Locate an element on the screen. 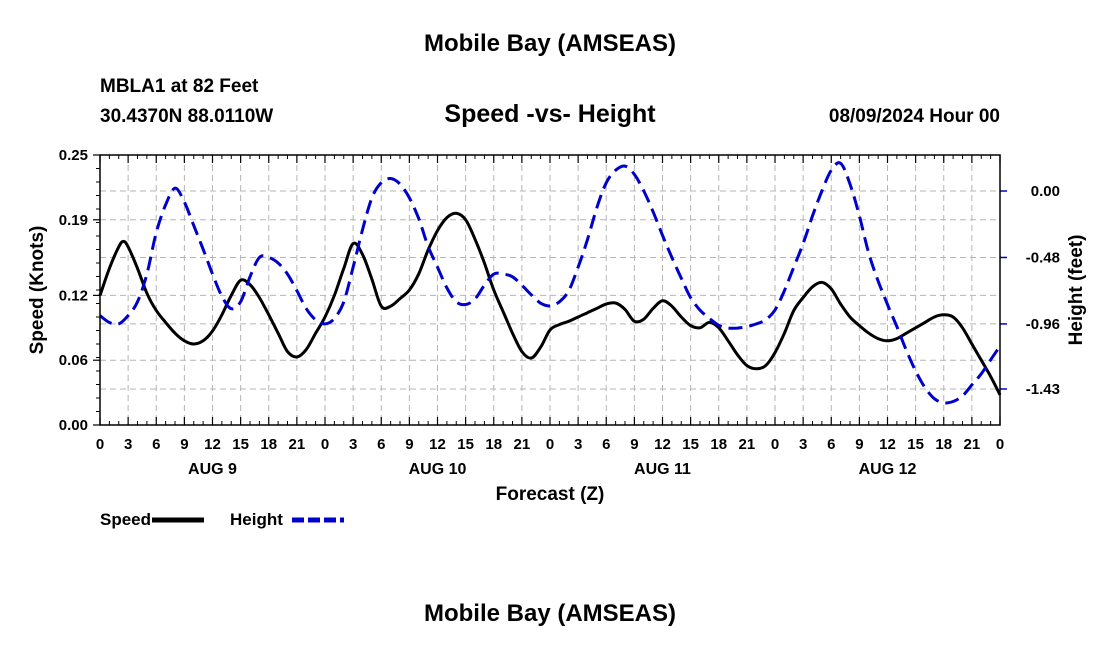 This screenshot has width=1100, height=650. legend-label-height: Height is located at coordinates (256, 519).